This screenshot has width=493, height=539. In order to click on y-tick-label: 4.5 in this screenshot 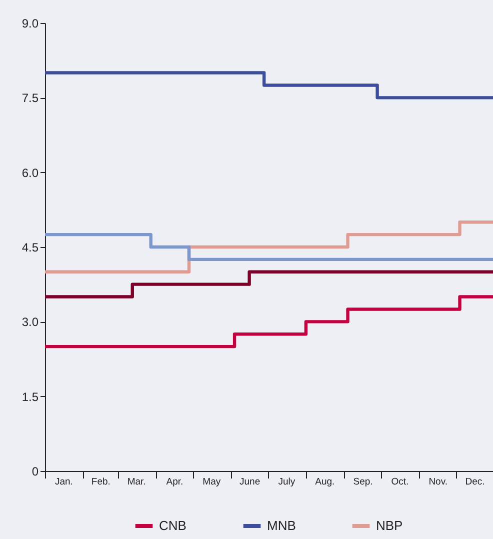, I will do `click(30, 247)`.